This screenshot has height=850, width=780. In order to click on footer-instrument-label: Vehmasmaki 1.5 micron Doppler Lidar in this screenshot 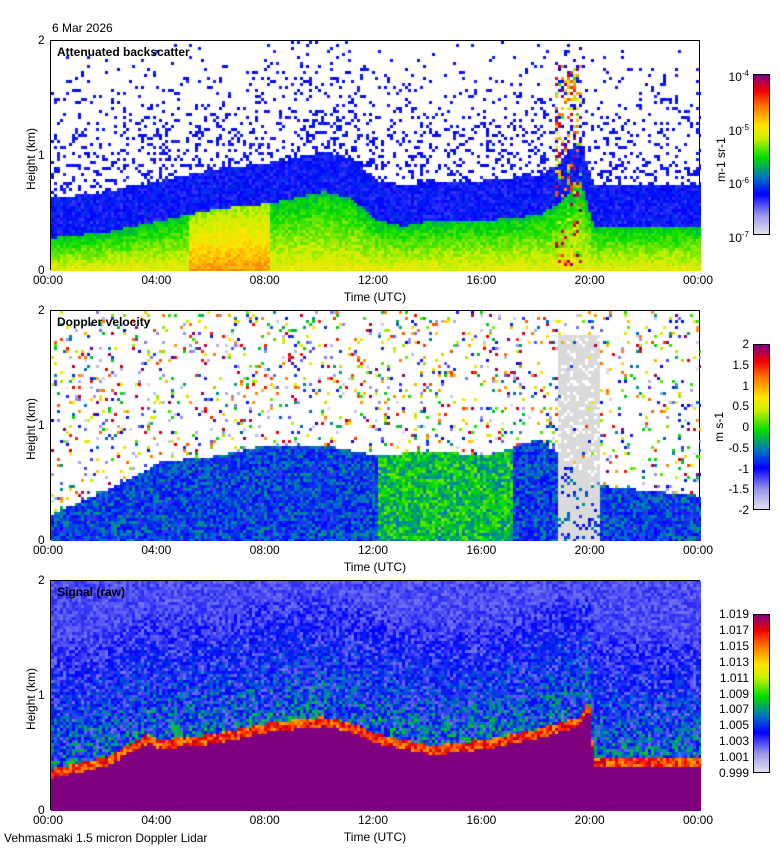, I will do `click(106, 838)`.